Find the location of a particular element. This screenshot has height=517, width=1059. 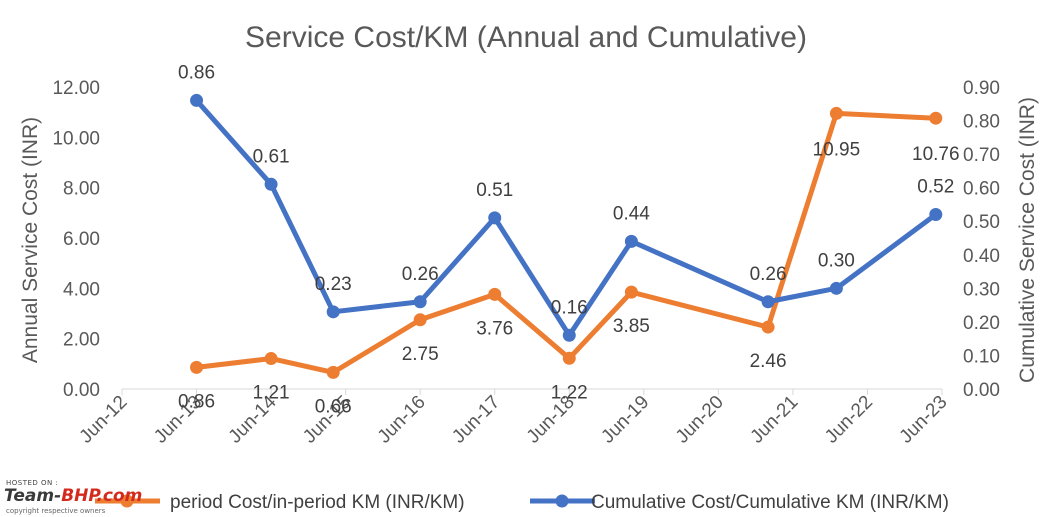

x-tick-label: Jun-16 is located at coordinates (402, 420).